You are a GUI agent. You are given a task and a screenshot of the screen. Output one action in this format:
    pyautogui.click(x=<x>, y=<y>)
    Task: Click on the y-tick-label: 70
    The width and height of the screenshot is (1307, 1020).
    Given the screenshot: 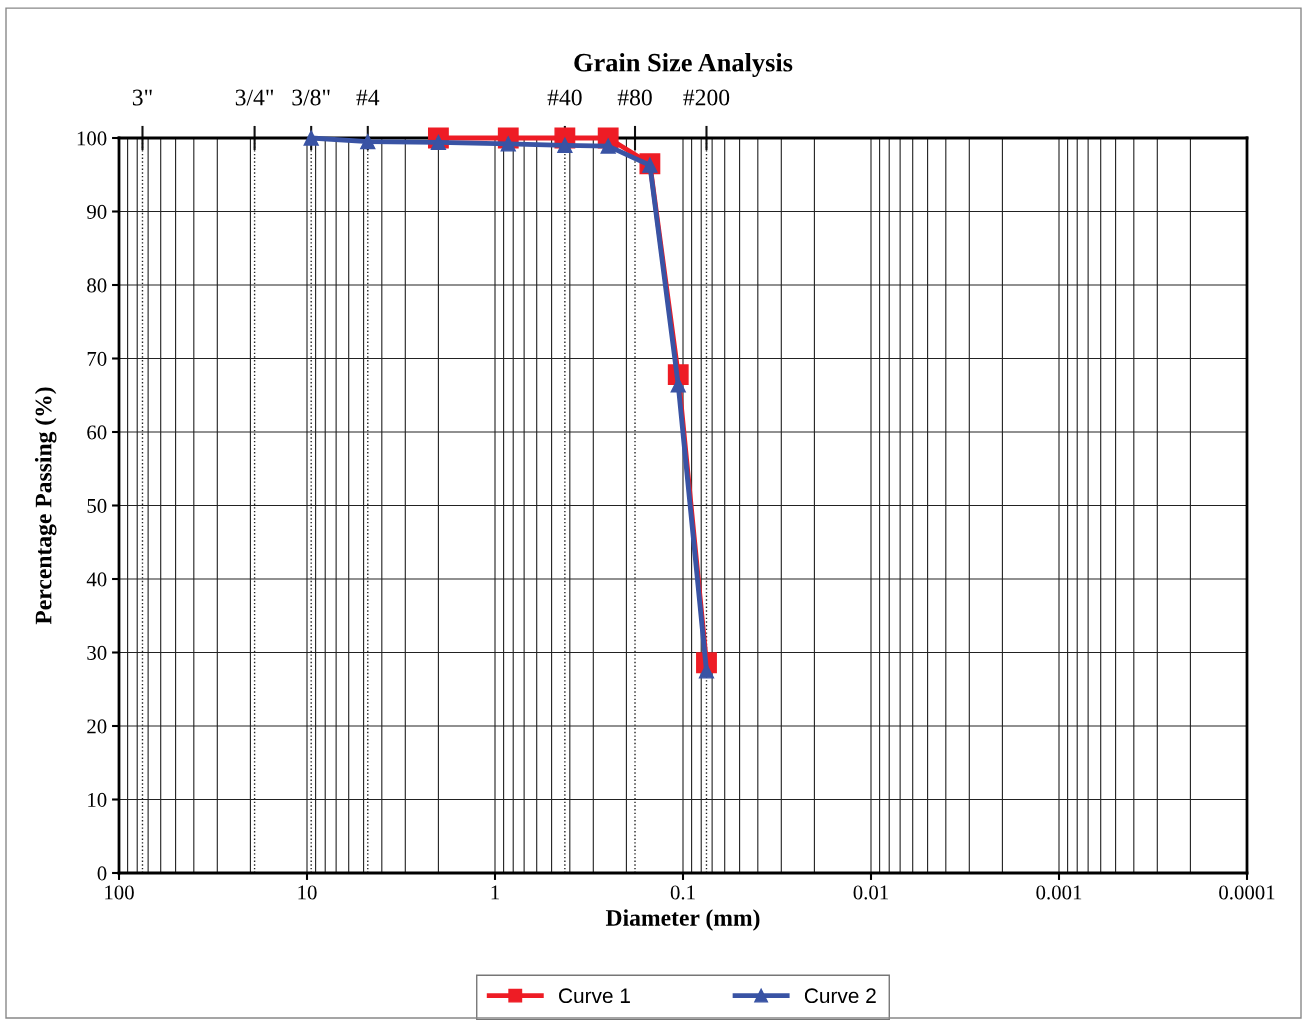 What is the action you would take?
    pyautogui.click(x=97, y=358)
    